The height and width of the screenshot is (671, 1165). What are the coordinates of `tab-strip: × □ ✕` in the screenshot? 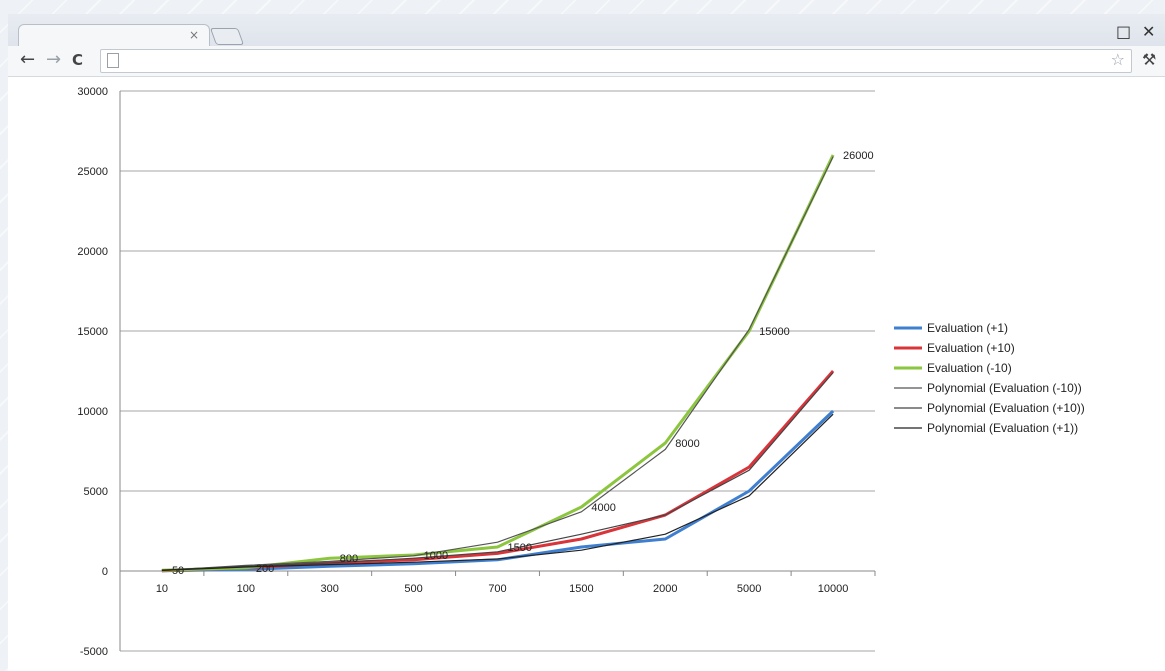 It's located at (586, 31).